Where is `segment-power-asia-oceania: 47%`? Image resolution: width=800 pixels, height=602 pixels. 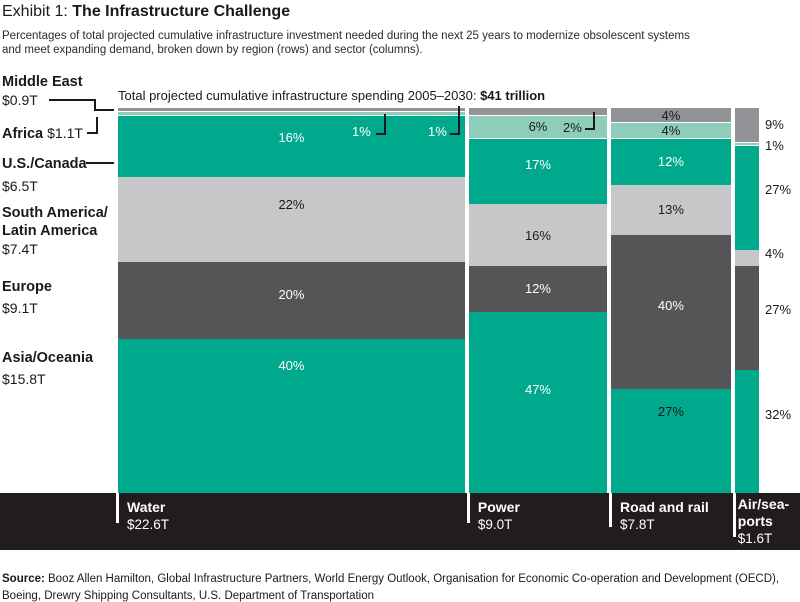 segment-power-asia-oceania: 47% is located at coordinates (538, 402).